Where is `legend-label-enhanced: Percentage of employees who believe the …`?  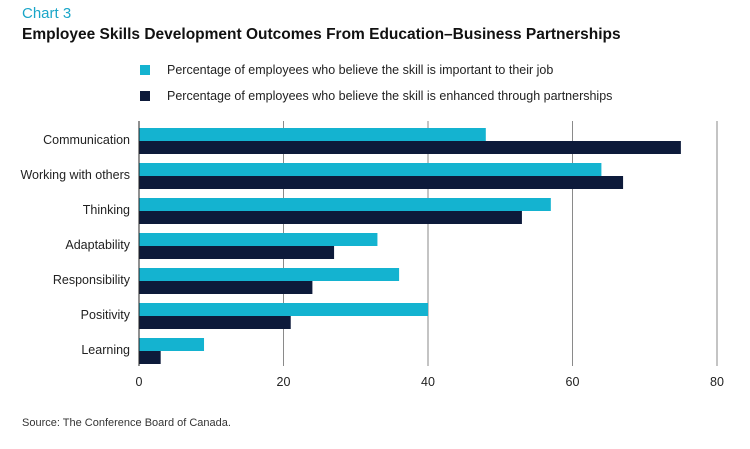 legend-label-enhanced: Percentage of employees who believe the … is located at coordinates (390, 96).